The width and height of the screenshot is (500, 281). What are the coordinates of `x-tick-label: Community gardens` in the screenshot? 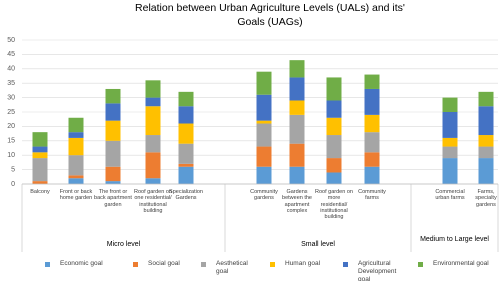 It's located at (264, 195).